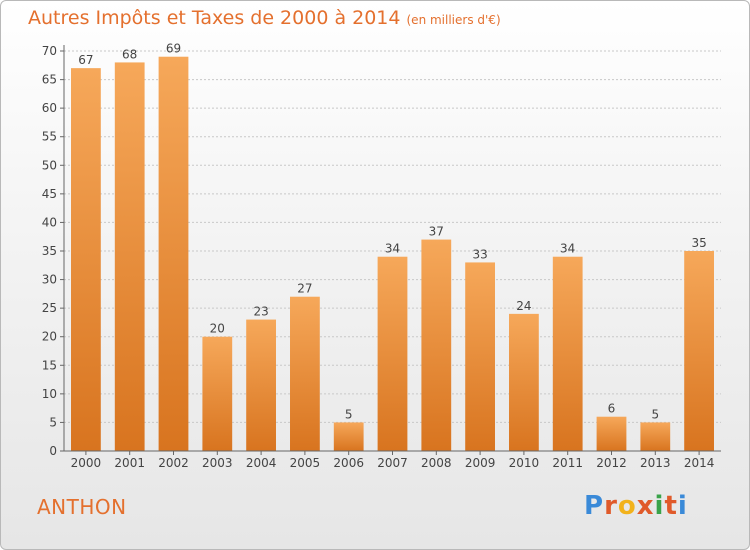 Image resolution: width=750 pixels, height=550 pixels. Describe the element at coordinates (655, 463) in the screenshot. I see `x-tick-label: 2013` at that location.